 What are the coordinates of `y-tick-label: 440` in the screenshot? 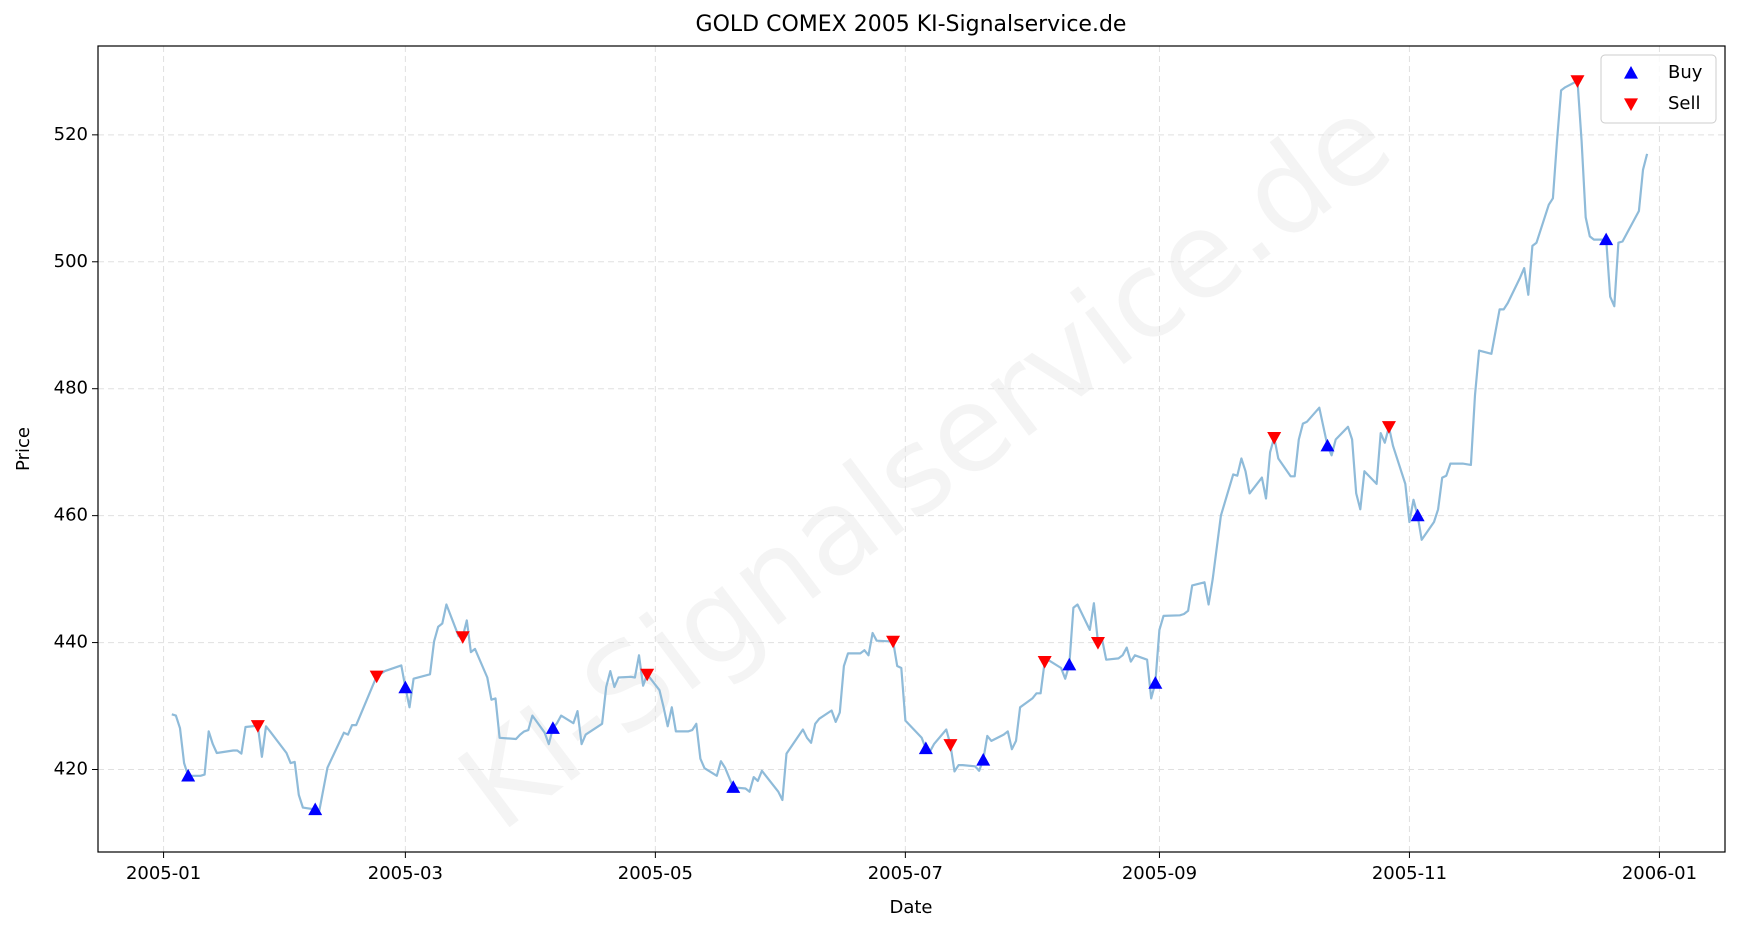 It's located at (71, 642).